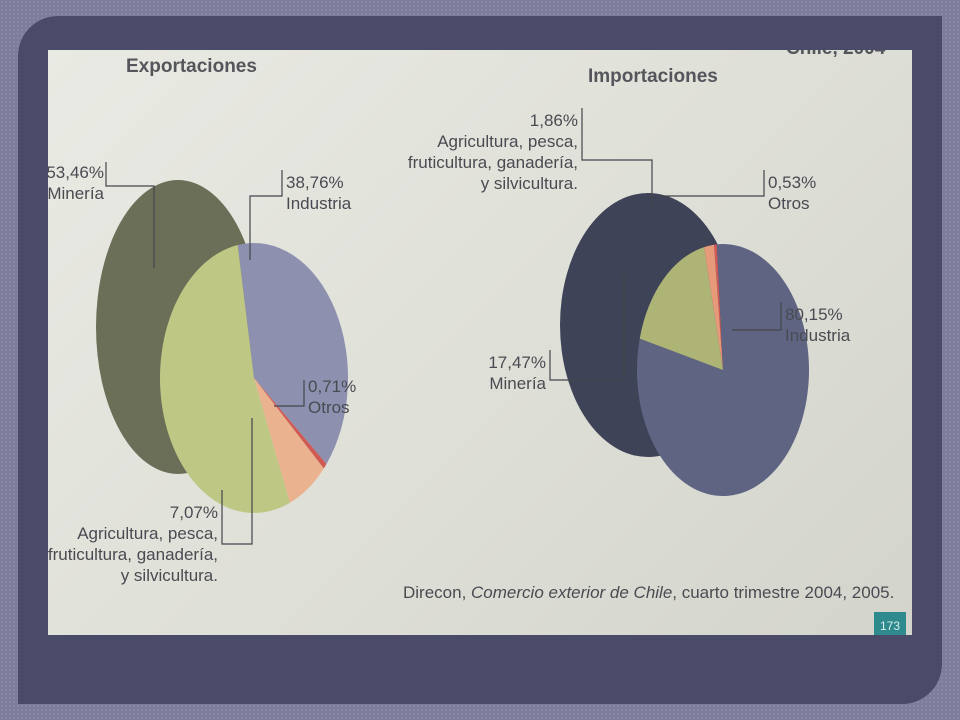 This screenshot has height=720, width=960. What do you see at coordinates (517, 373) in the screenshot?
I see `slice-label-mineria: 17,47% Minería` at bounding box center [517, 373].